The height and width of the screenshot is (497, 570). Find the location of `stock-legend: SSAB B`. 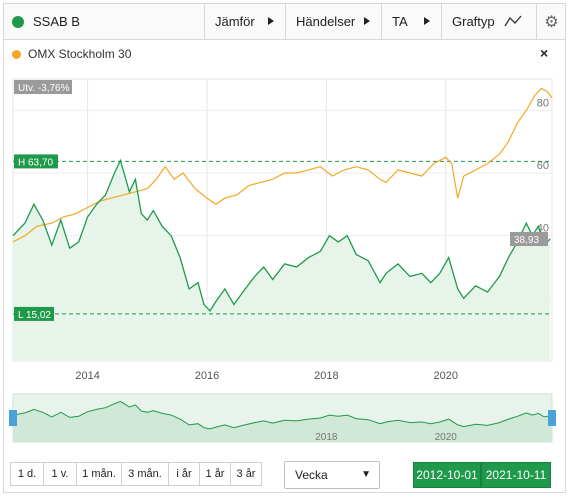

stock-legend: SSAB B is located at coordinates (46, 21).